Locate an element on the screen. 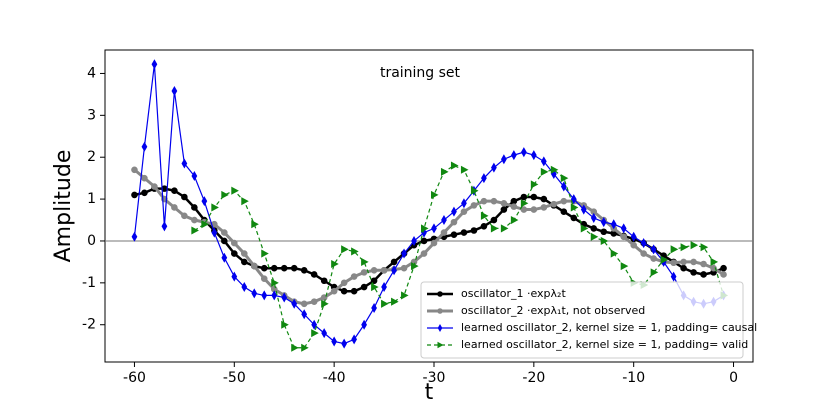 This screenshot has height=419, width=830. y-tick-label: -1 is located at coordinates (89, 283).